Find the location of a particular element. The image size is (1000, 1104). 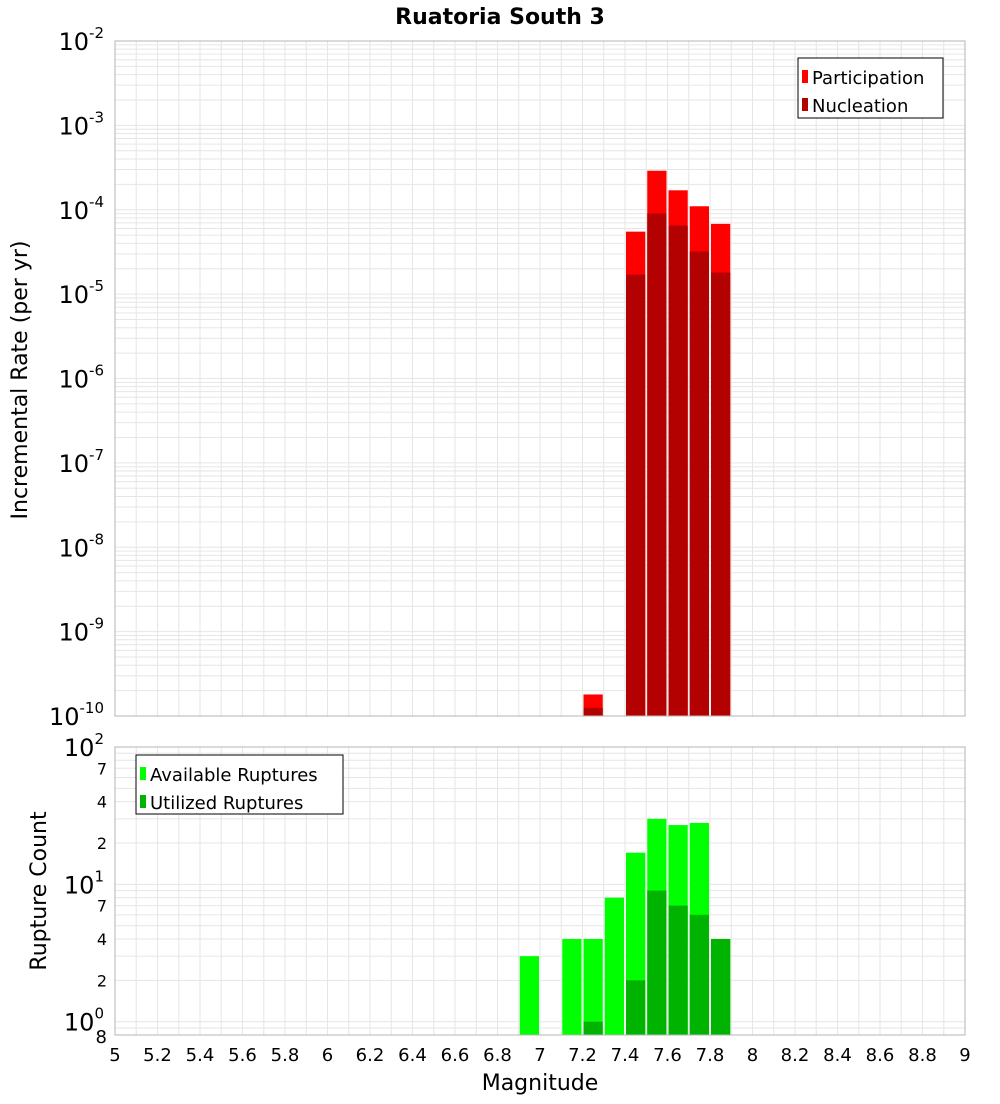

bottom-legend-box is located at coordinates (239, 784).